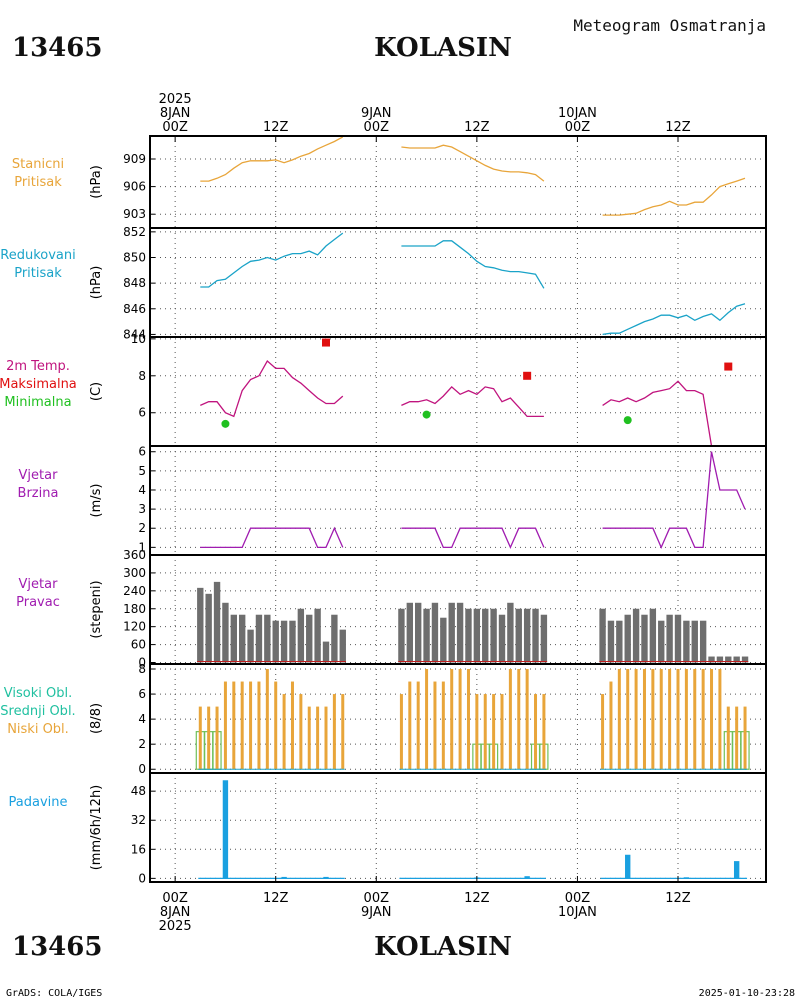 The height and width of the screenshot is (1000, 800). What do you see at coordinates (134, 257) in the screenshot?
I see `y-tick-label: 850` at bounding box center [134, 257].